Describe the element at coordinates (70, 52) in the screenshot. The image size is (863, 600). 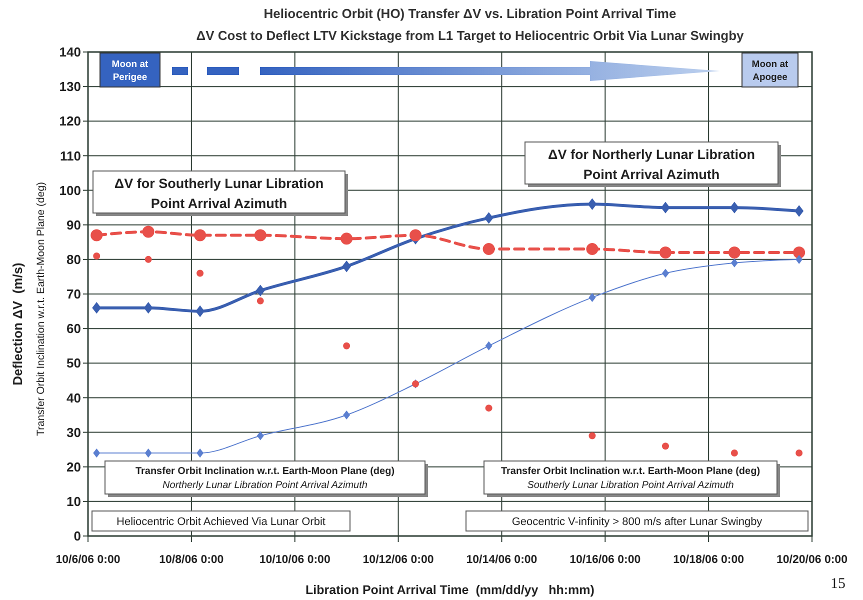
I see `y-tick-label: 140` at that location.